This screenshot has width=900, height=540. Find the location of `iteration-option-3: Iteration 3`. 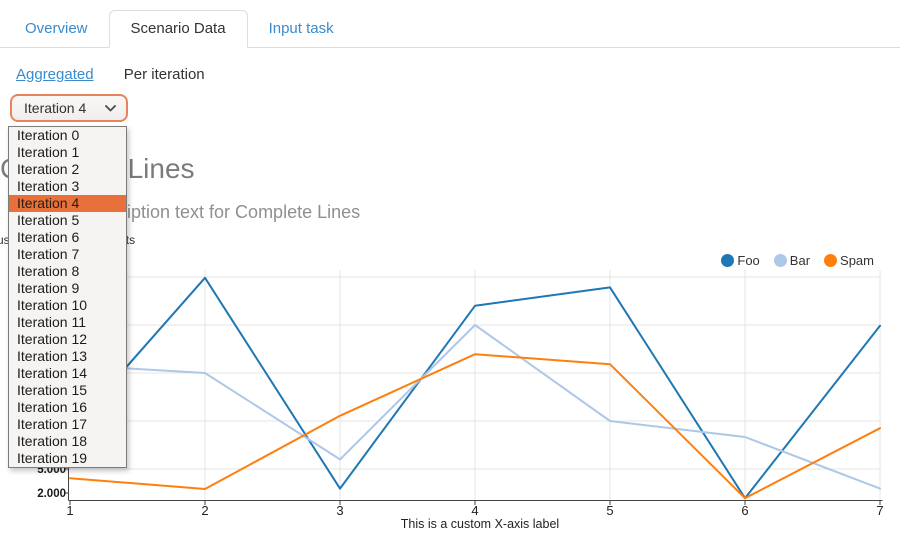

iteration-option-3: Iteration 3 is located at coordinates (48, 186).